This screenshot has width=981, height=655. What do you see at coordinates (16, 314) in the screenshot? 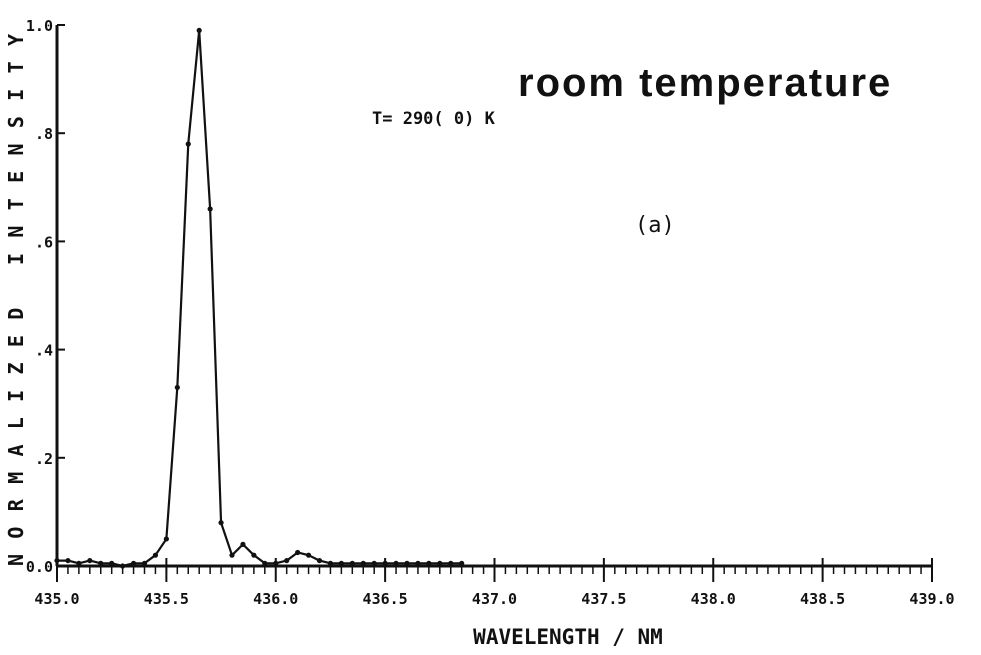
I see `y-axis-title-char: D` at bounding box center [16, 314].